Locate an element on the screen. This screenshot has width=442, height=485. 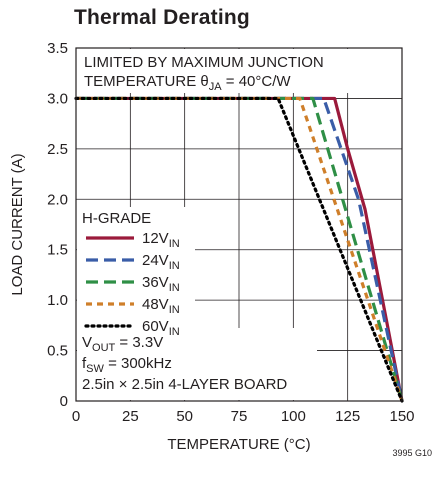
annotation-board: 2.5in × 2.5in 4-LAYER BOARD is located at coordinates (184, 384).